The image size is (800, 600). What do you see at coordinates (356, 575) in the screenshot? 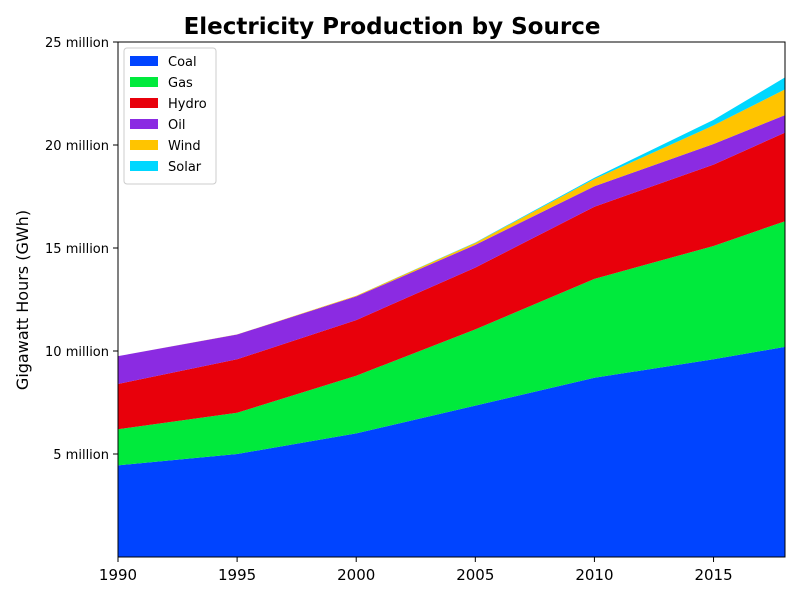
I see `x-tick-label: 2000` at bounding box center [356, 575].